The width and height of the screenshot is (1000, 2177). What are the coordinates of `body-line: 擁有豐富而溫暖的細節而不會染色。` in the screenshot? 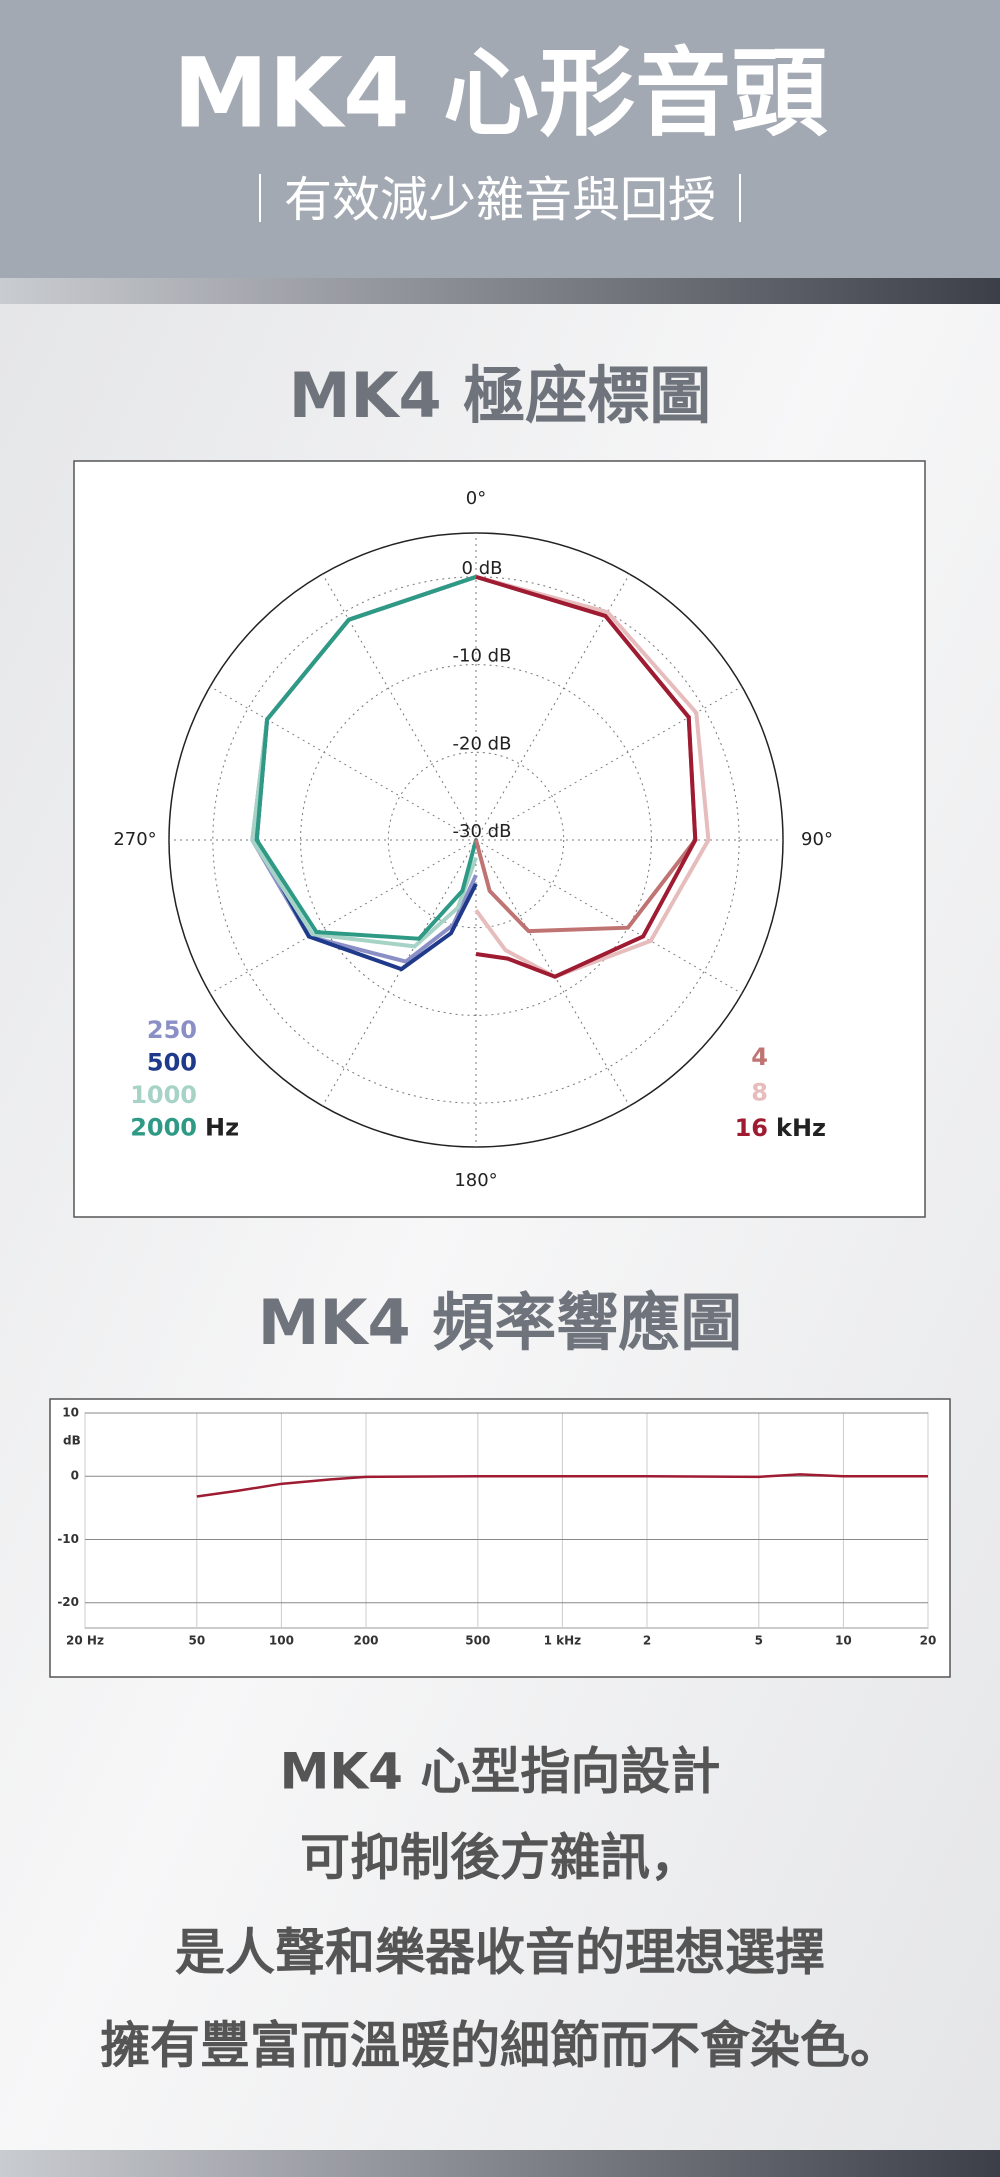 It's located at (500, 2046).